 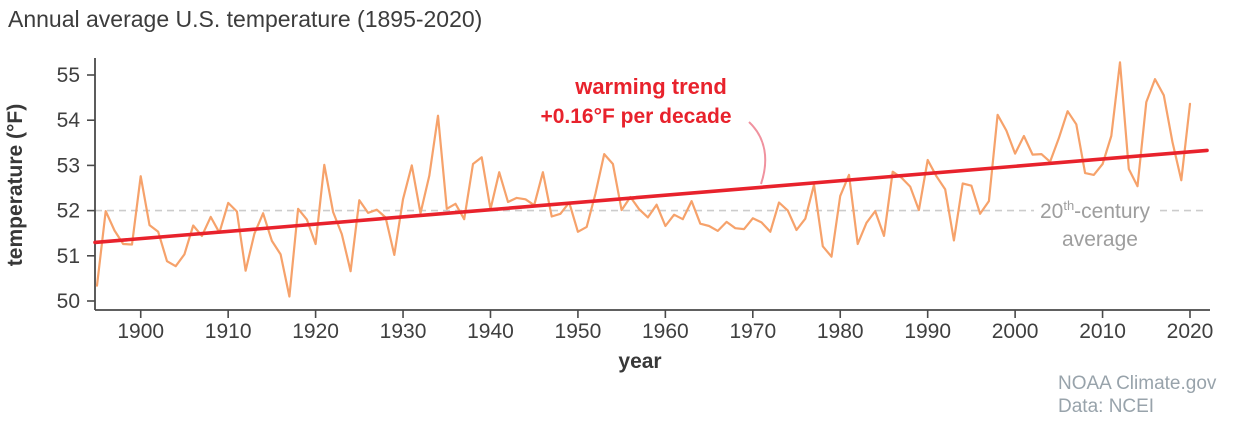 What do you see at coordinates (1137, 383) in the screenshot?
I see `attribution-source: NOAA Climate.gov` at bounding box center [1137, 383].